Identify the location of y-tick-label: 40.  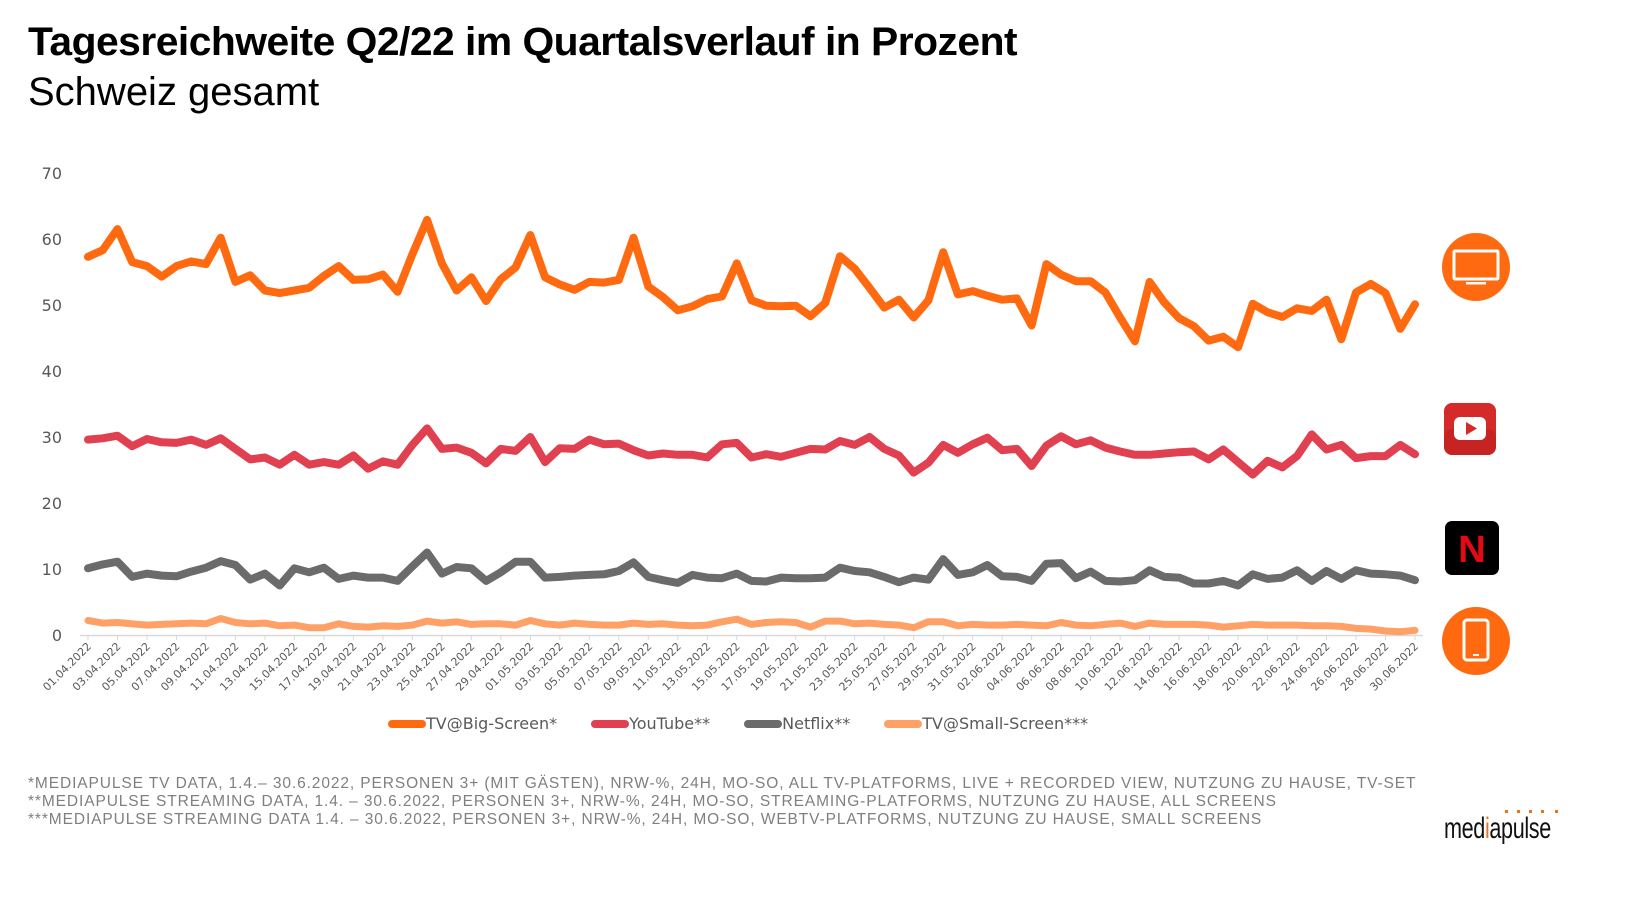
(52, 371).